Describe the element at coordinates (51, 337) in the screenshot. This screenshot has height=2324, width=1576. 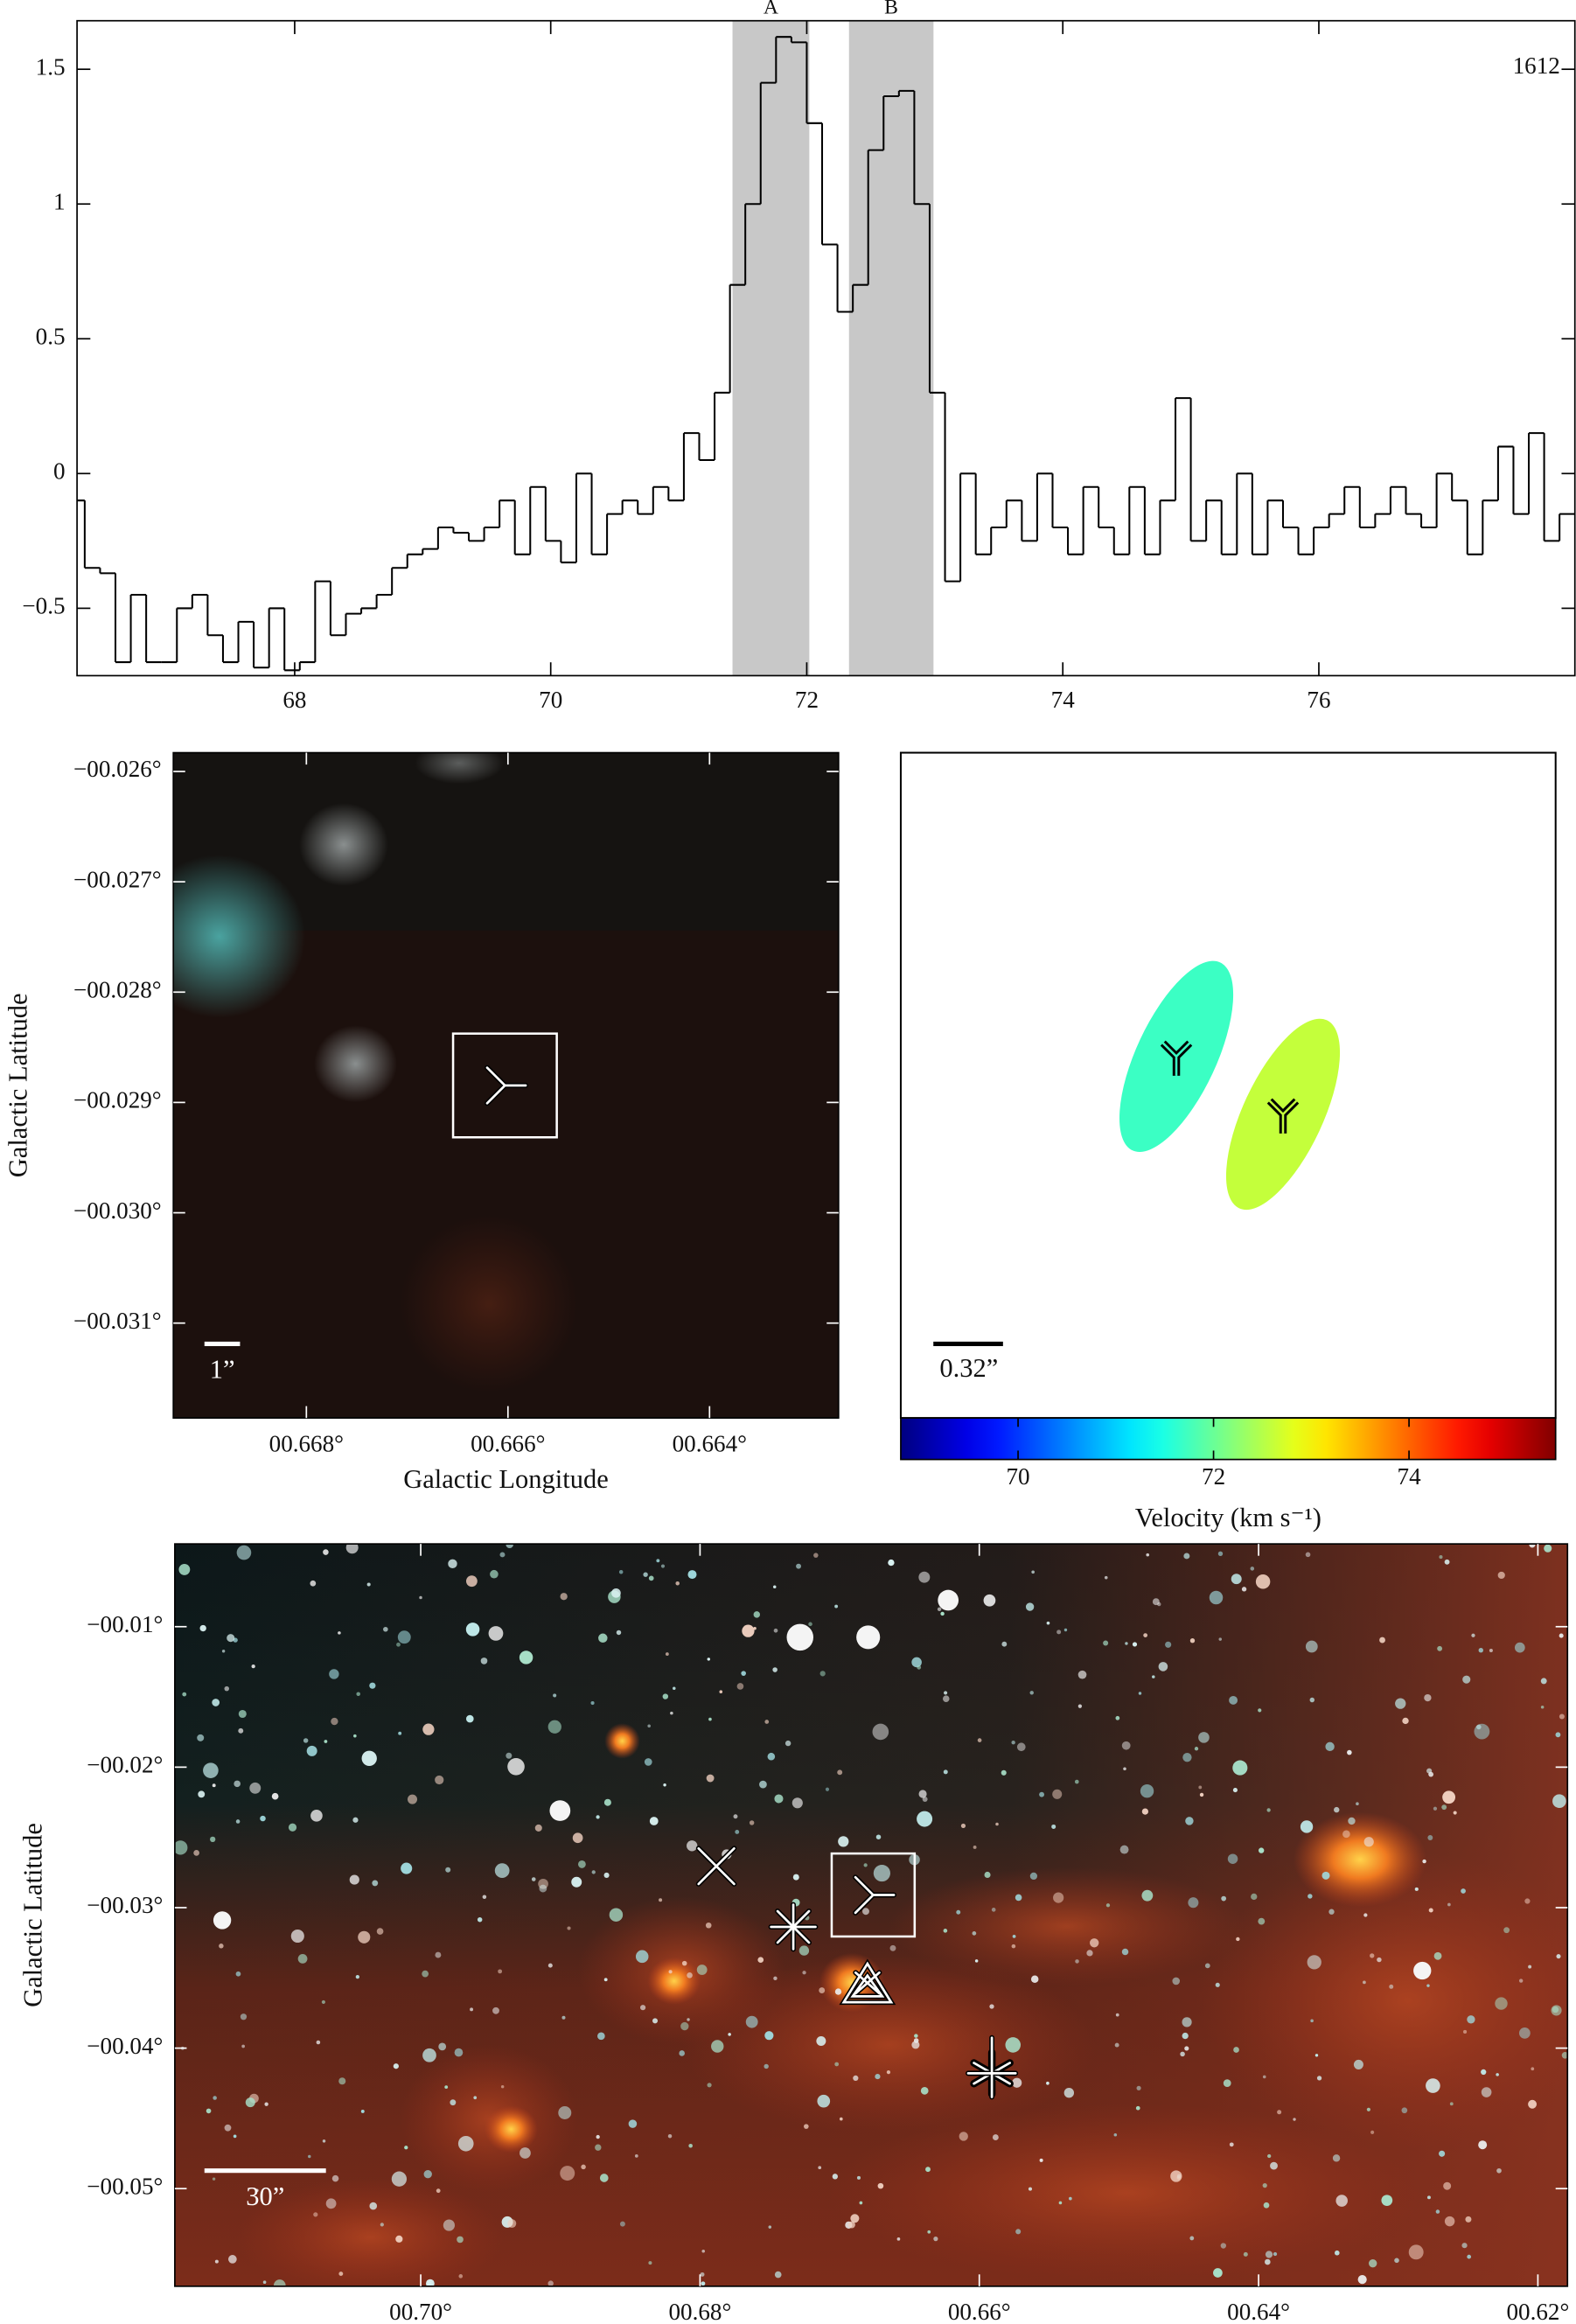
I see `y-tick-label: 0.5` at that location.